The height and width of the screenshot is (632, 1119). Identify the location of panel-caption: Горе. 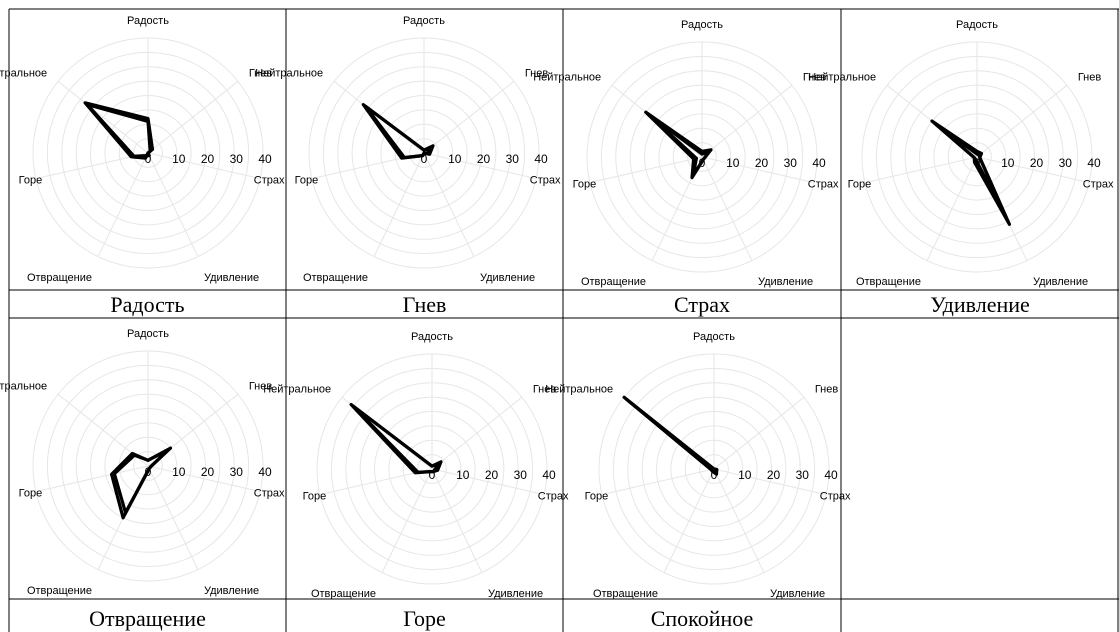
(424, 618).